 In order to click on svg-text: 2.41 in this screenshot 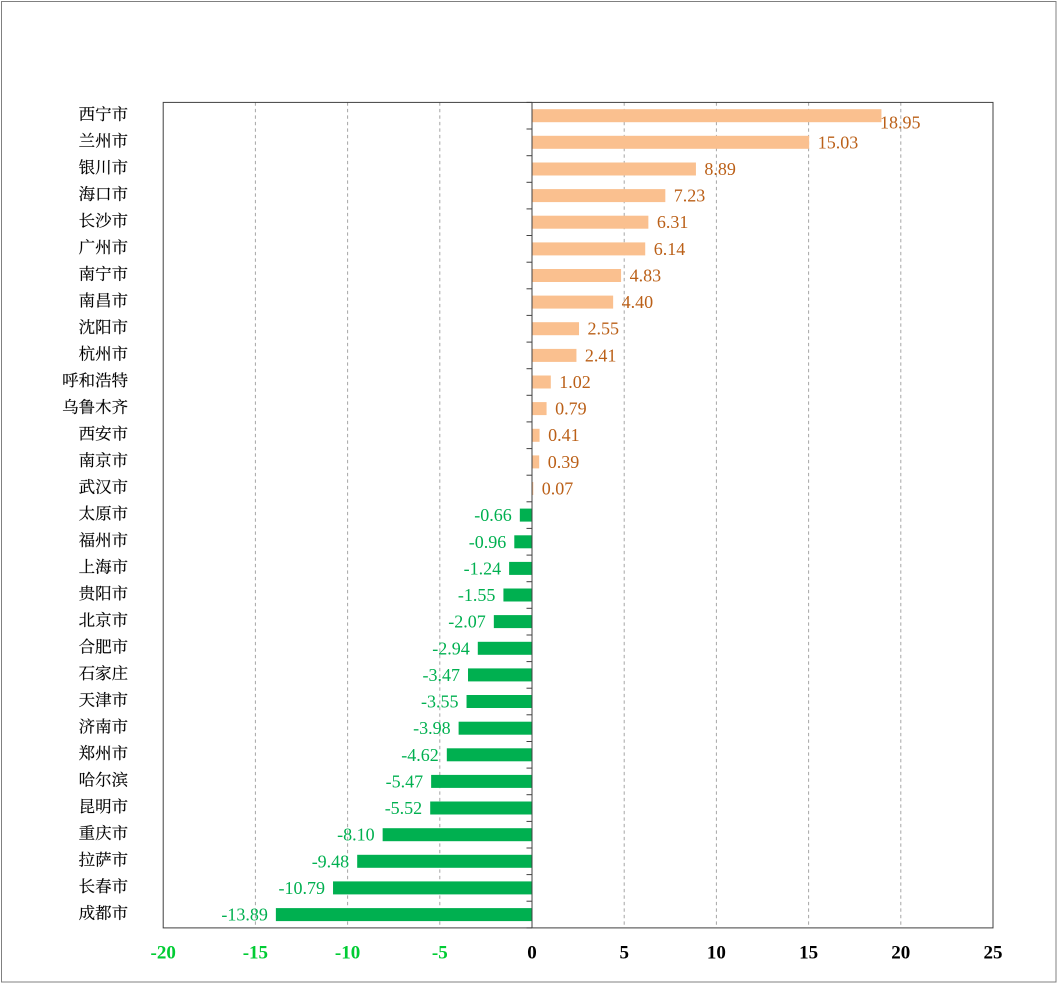, I will do `click(601, 355)`.